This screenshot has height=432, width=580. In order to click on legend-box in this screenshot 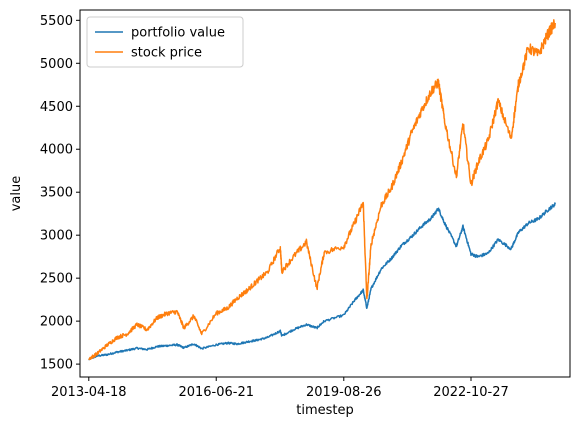, I will do `click(165, 42)`.